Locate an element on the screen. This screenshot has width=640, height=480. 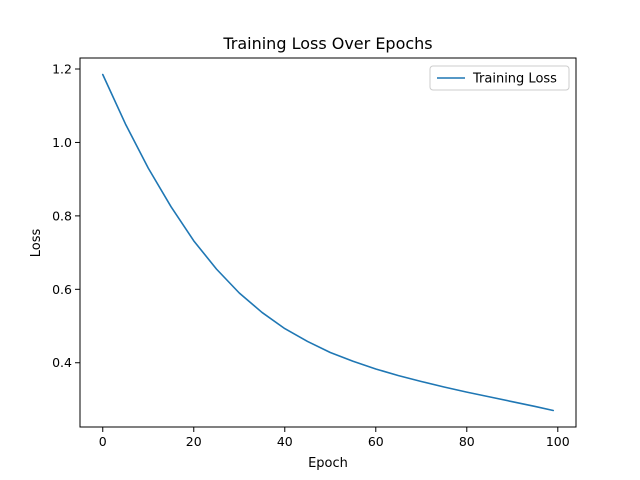
chart-title: Training Loss Over Epochs is located at coordinates (327, 43).